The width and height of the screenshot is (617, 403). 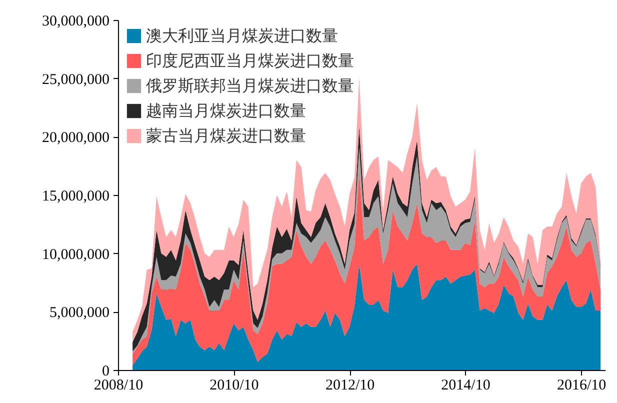 What do you see at coordinates (226, 136) in the screenshot?
I see `legend-label: 蒙古当月煤炭进口数量` at bounding box center [226, 136].